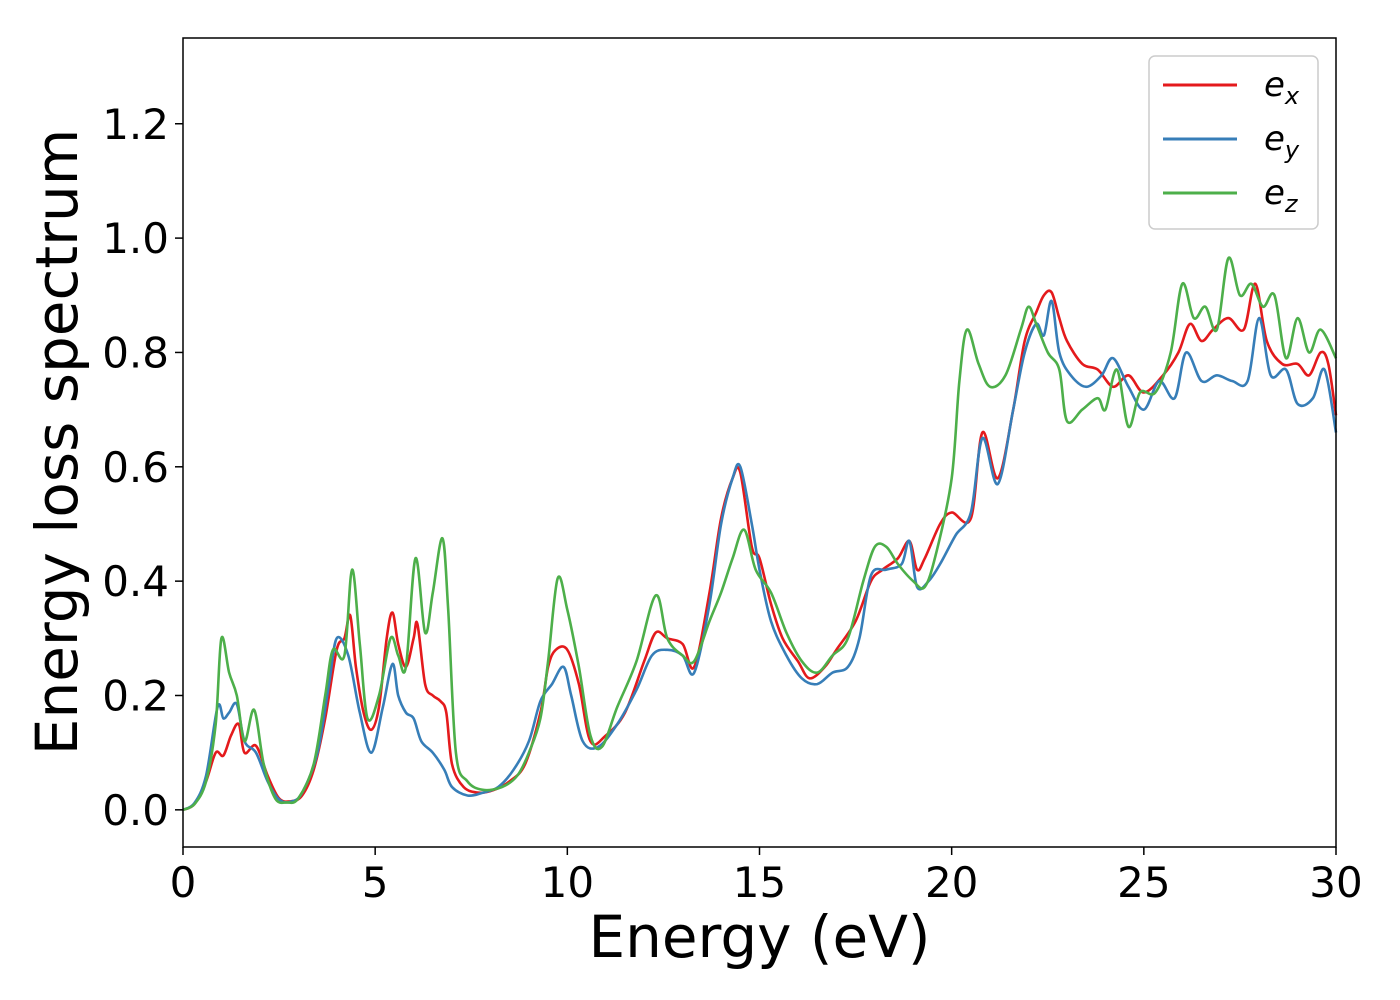 Image resolution: width=1400 pixels, height=1000 pixels. I want to click on x-tick-label: 20, so click(951, 882).